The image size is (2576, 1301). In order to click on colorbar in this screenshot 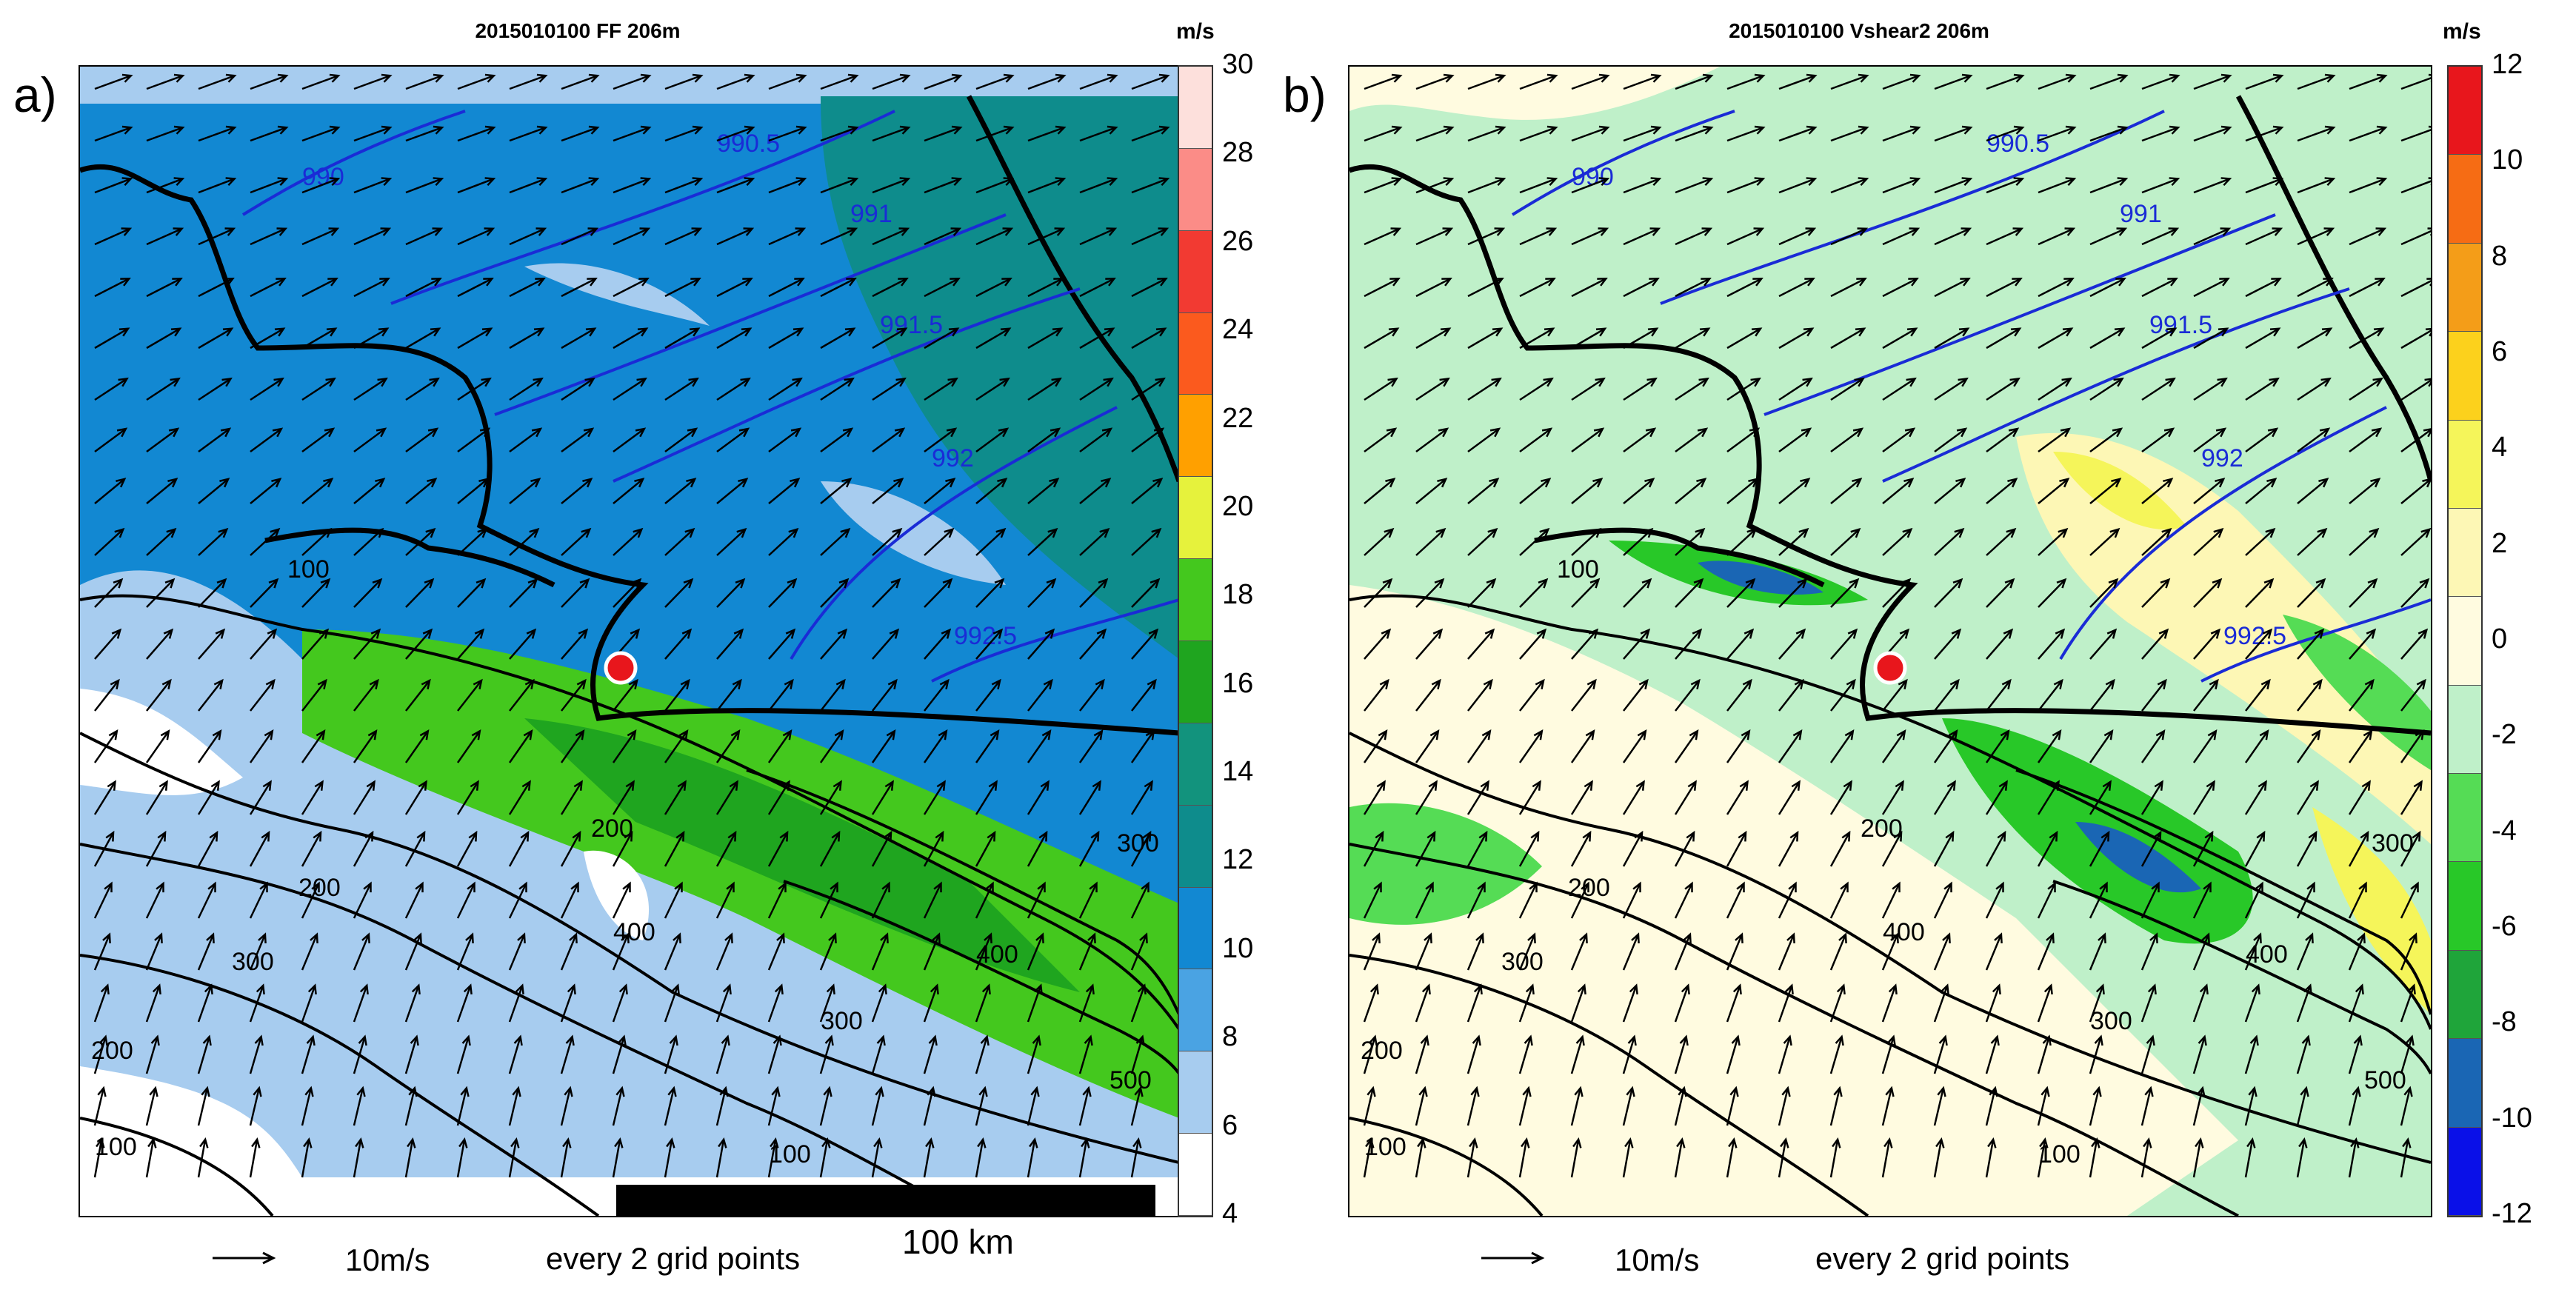, I will do `click(2465, 641)`.